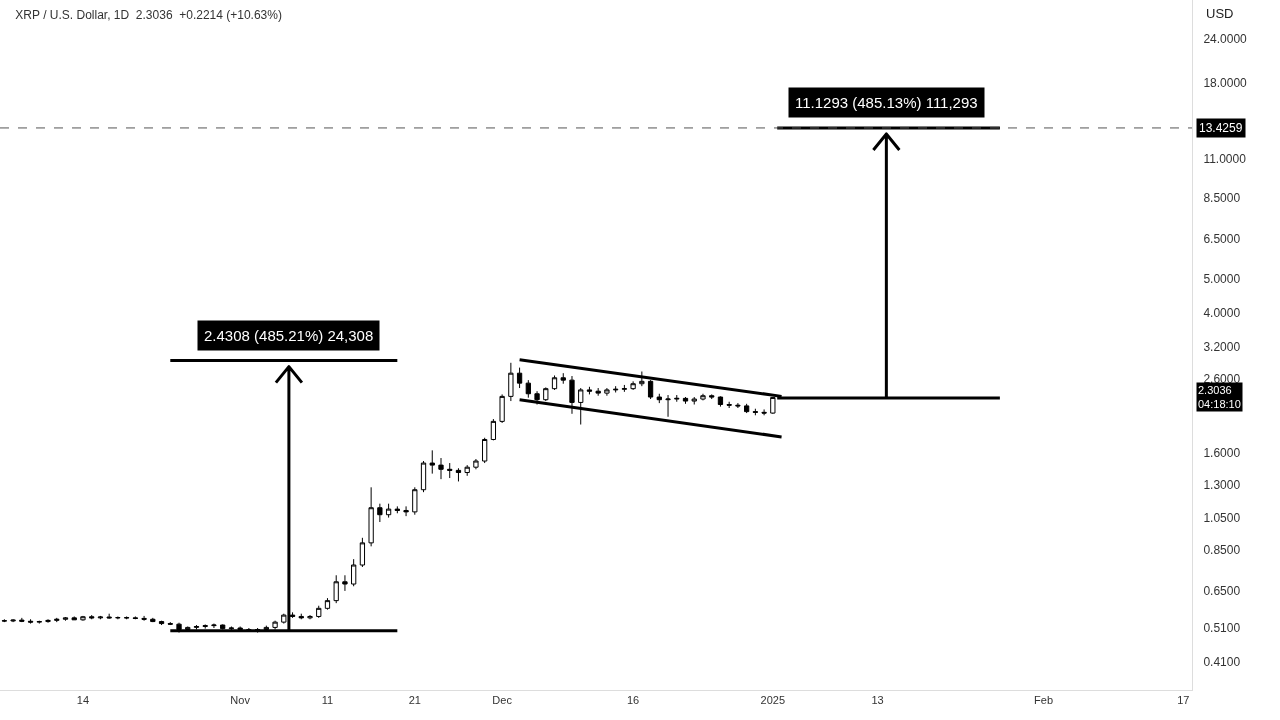 Image resolution: width=1280 pixels, height=720 pixels. Describe the element at coordinates (83, 700) in the screenshot. I see `x-tick-label: 14` at that location.